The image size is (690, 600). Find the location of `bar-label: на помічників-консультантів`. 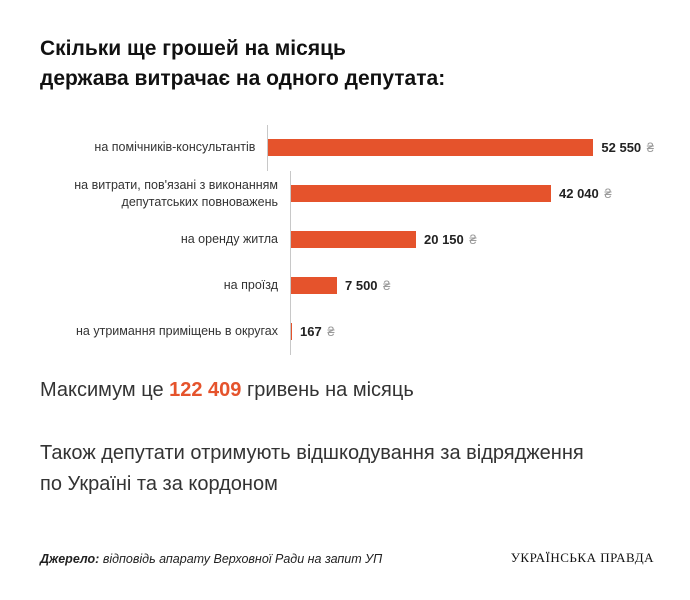

bar-label: на помічників-консультантів is located at coordinates (175, 147).